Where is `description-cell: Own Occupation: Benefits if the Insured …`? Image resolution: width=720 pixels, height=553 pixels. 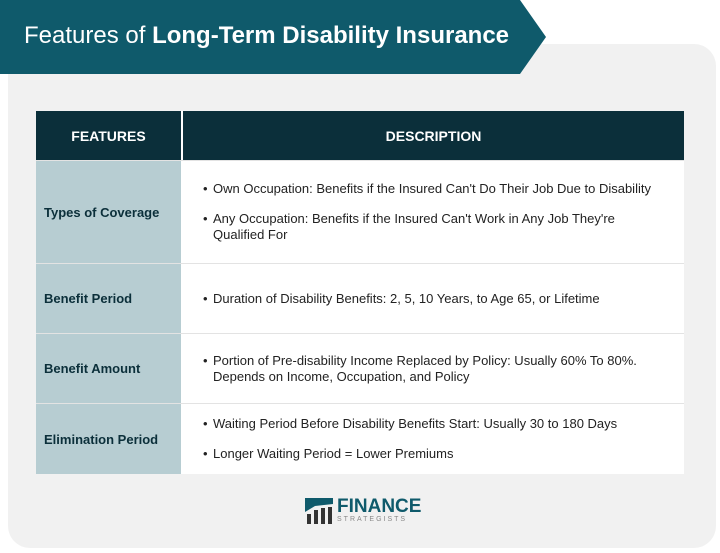 description-cell: Own Occupation: Benefits if the Insured … is located at coordinates (433, 212).